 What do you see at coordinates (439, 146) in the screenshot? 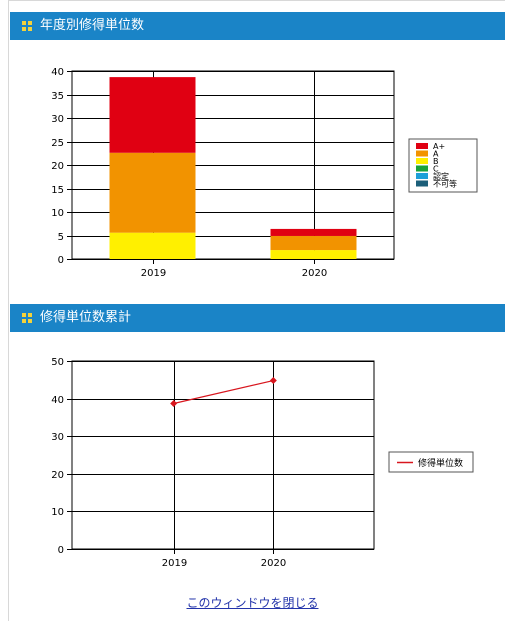
I see `legend-label: A+` at bounding box center [439, 146].